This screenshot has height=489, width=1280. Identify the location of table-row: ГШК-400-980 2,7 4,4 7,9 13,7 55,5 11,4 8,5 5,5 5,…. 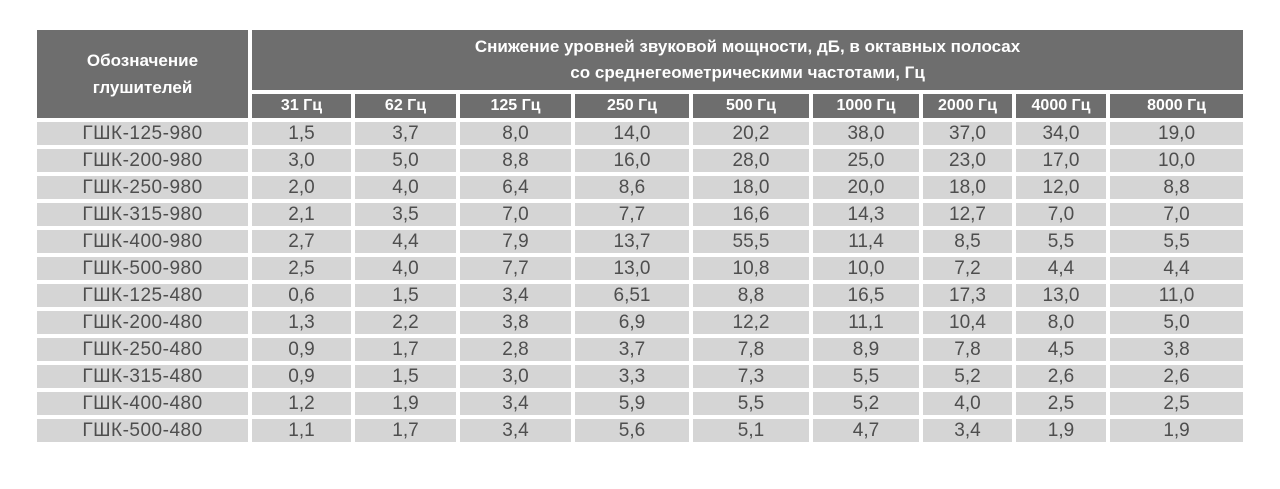
(640, 241).